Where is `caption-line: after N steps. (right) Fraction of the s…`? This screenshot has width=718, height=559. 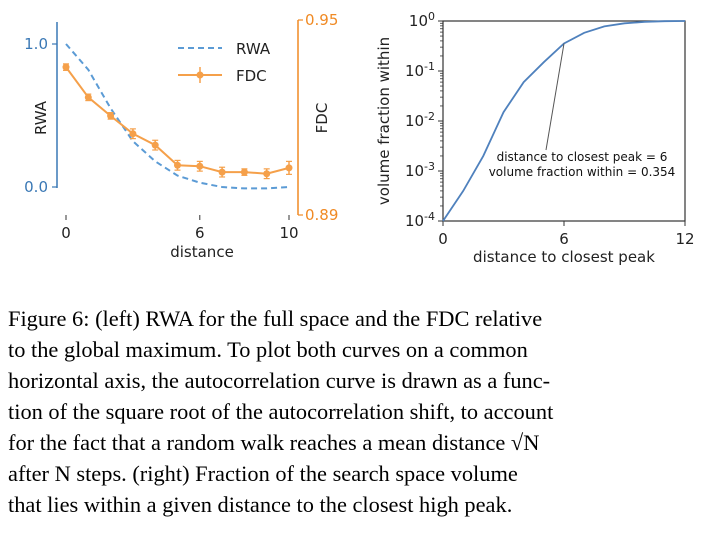 caption-line: after N steps. (right) Fraction of the s… is located at coordinates (263, 473).